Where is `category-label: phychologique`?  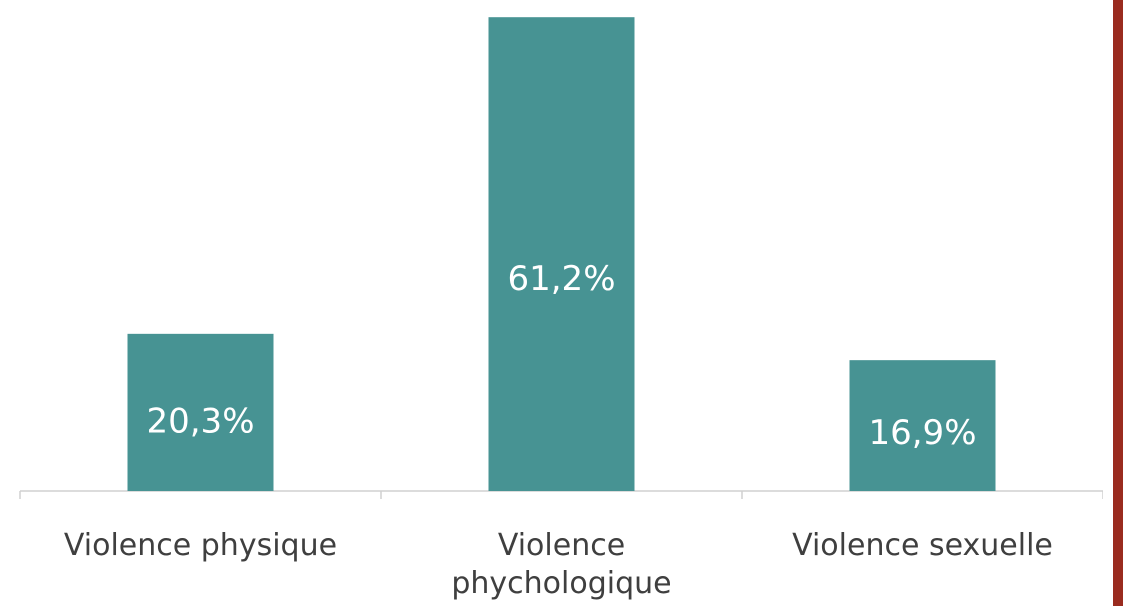 category-label: phychologique is located at coordinates (561, 583).